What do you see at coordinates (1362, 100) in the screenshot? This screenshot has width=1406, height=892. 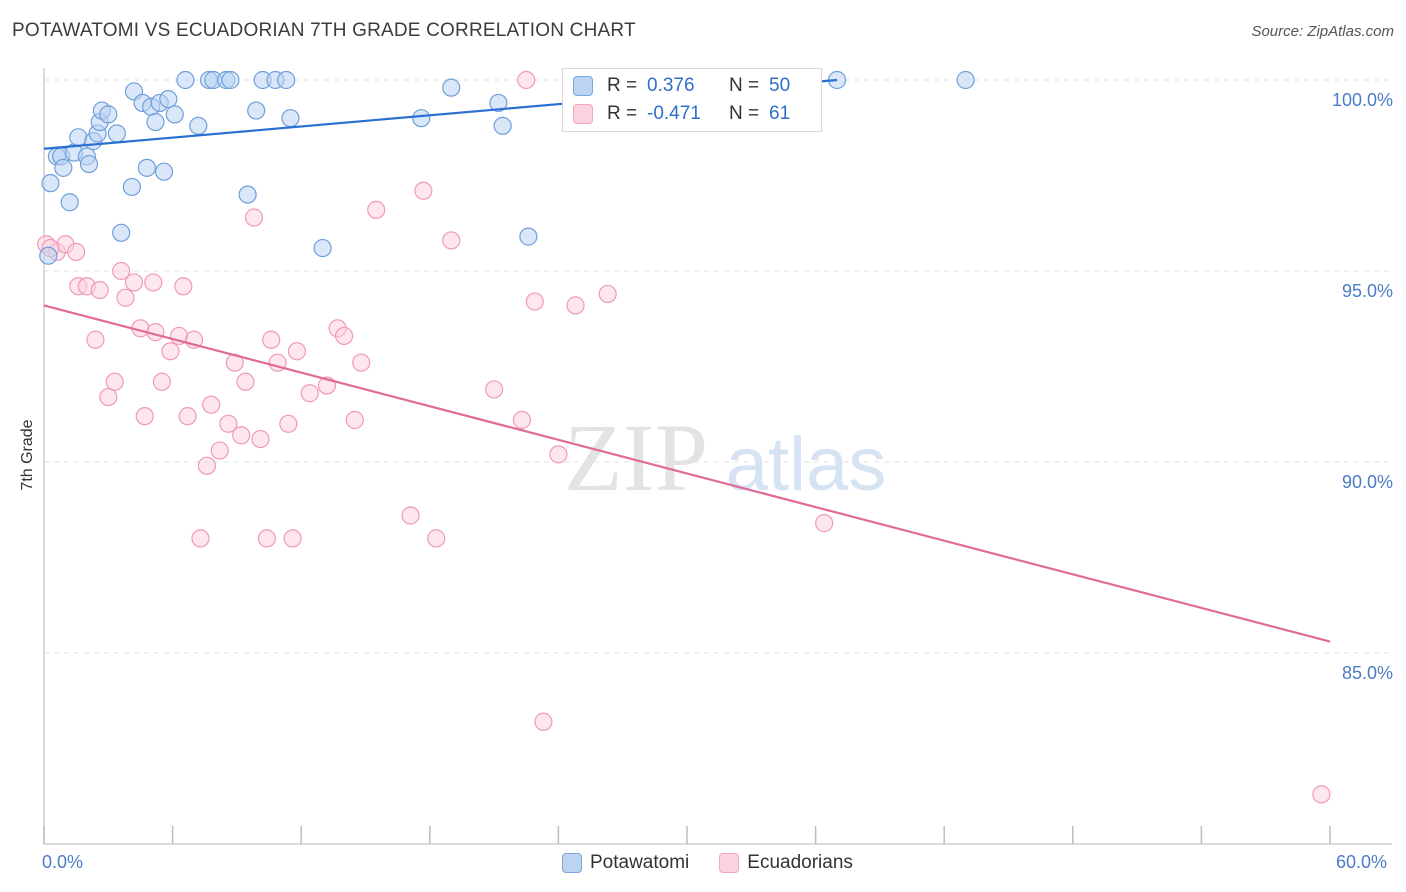 I see `y-tick-label-3: 100.0%` at bounding box center [1362, 100].